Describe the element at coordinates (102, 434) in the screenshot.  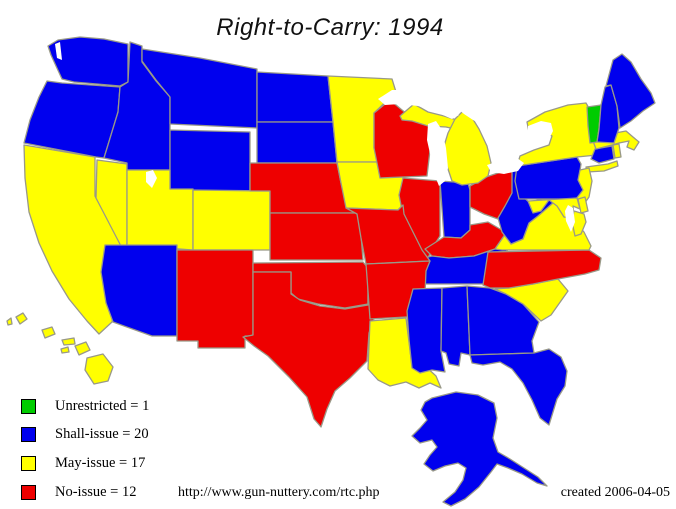
I see `legend-label-shall-issue: Shall-issue = 20` at that location.